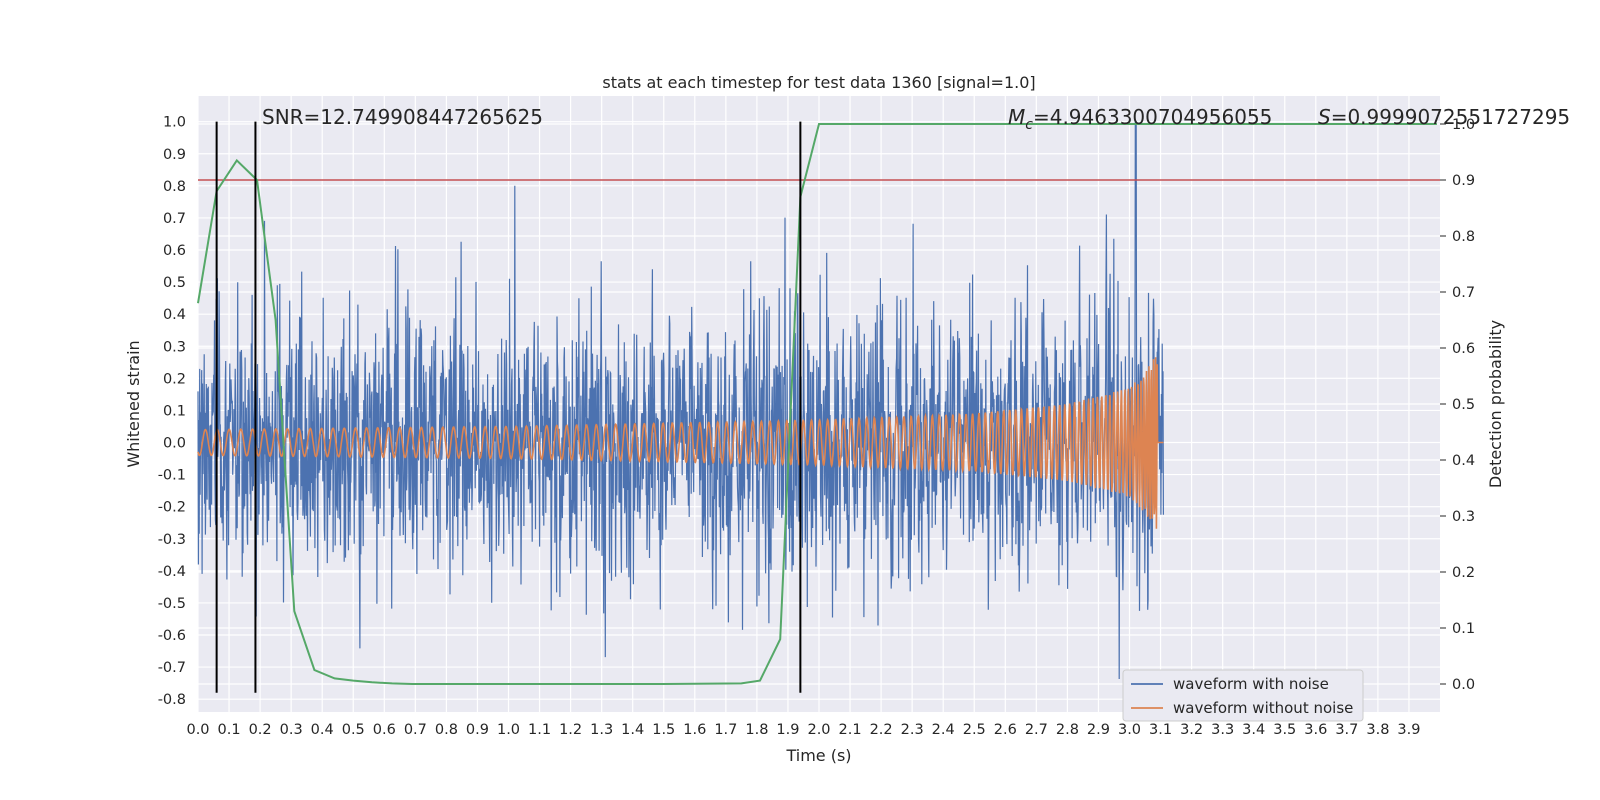  I want to click on x-tick-label: 2.4, so click(943, 730).